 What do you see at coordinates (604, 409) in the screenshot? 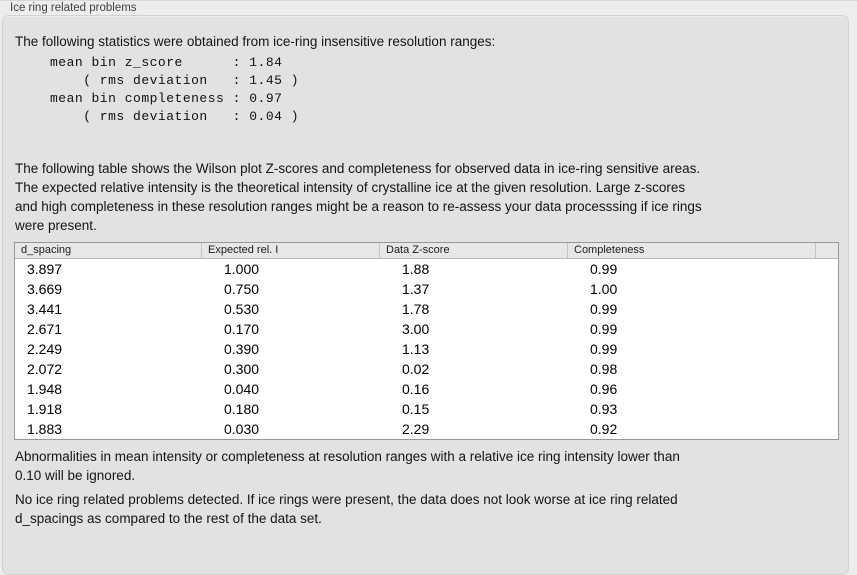
I see `cell-completeness: 0.93` at bounding box center [604, 409].